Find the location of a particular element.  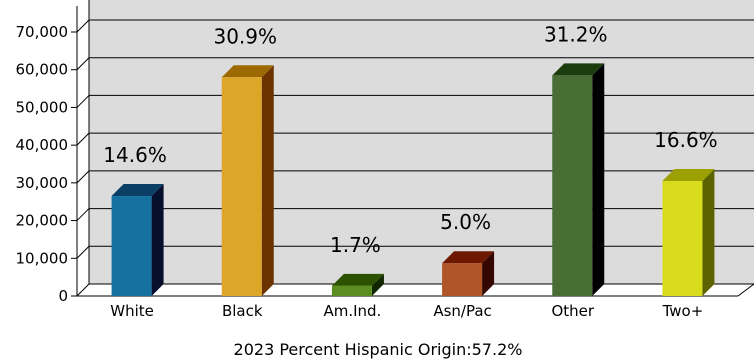

data-label-two: 16.6% is located at coordinates (686, 140).